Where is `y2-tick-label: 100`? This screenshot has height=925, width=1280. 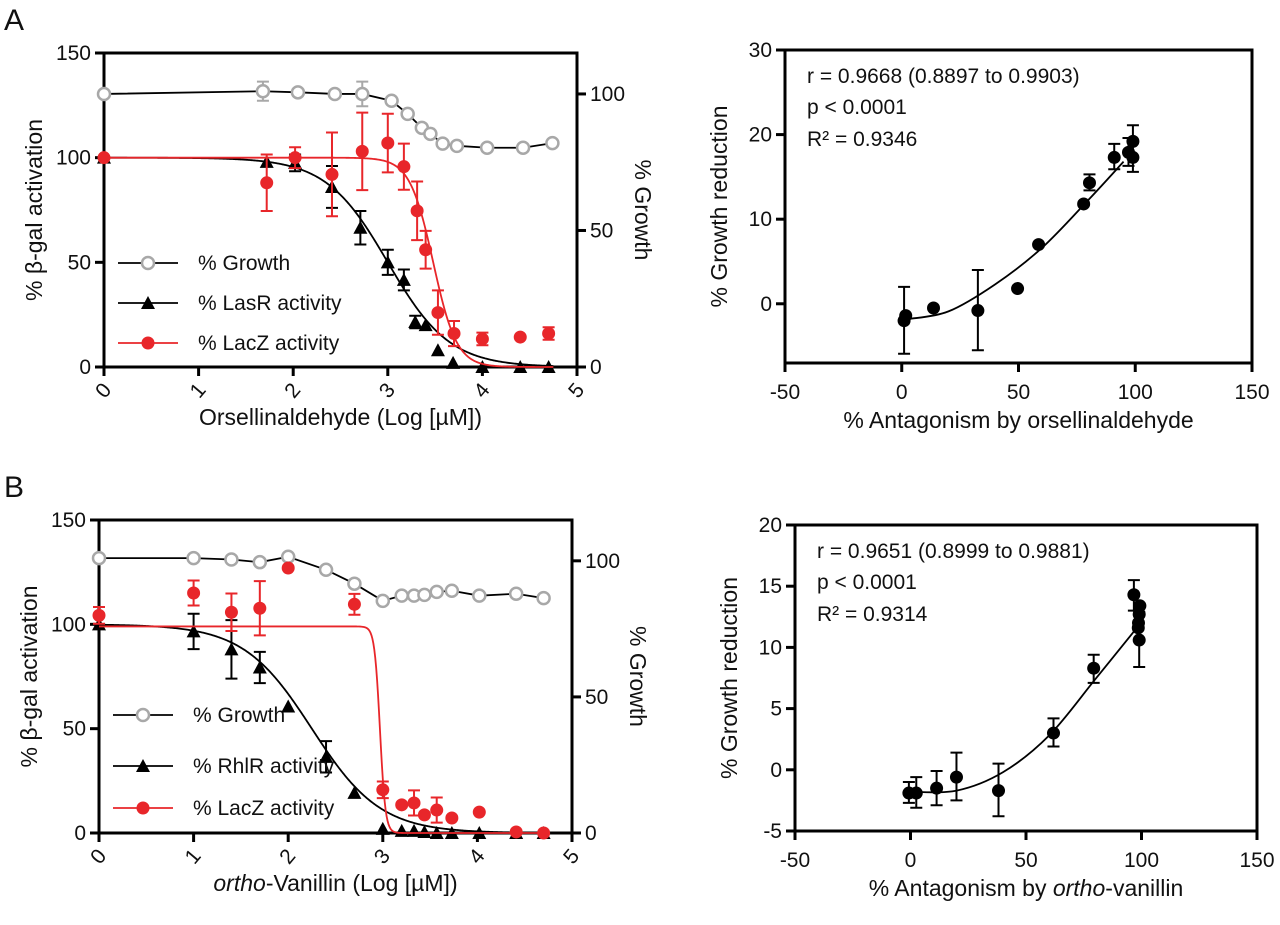
y2-tick-label: 100 is located at coordinates (602, 561).